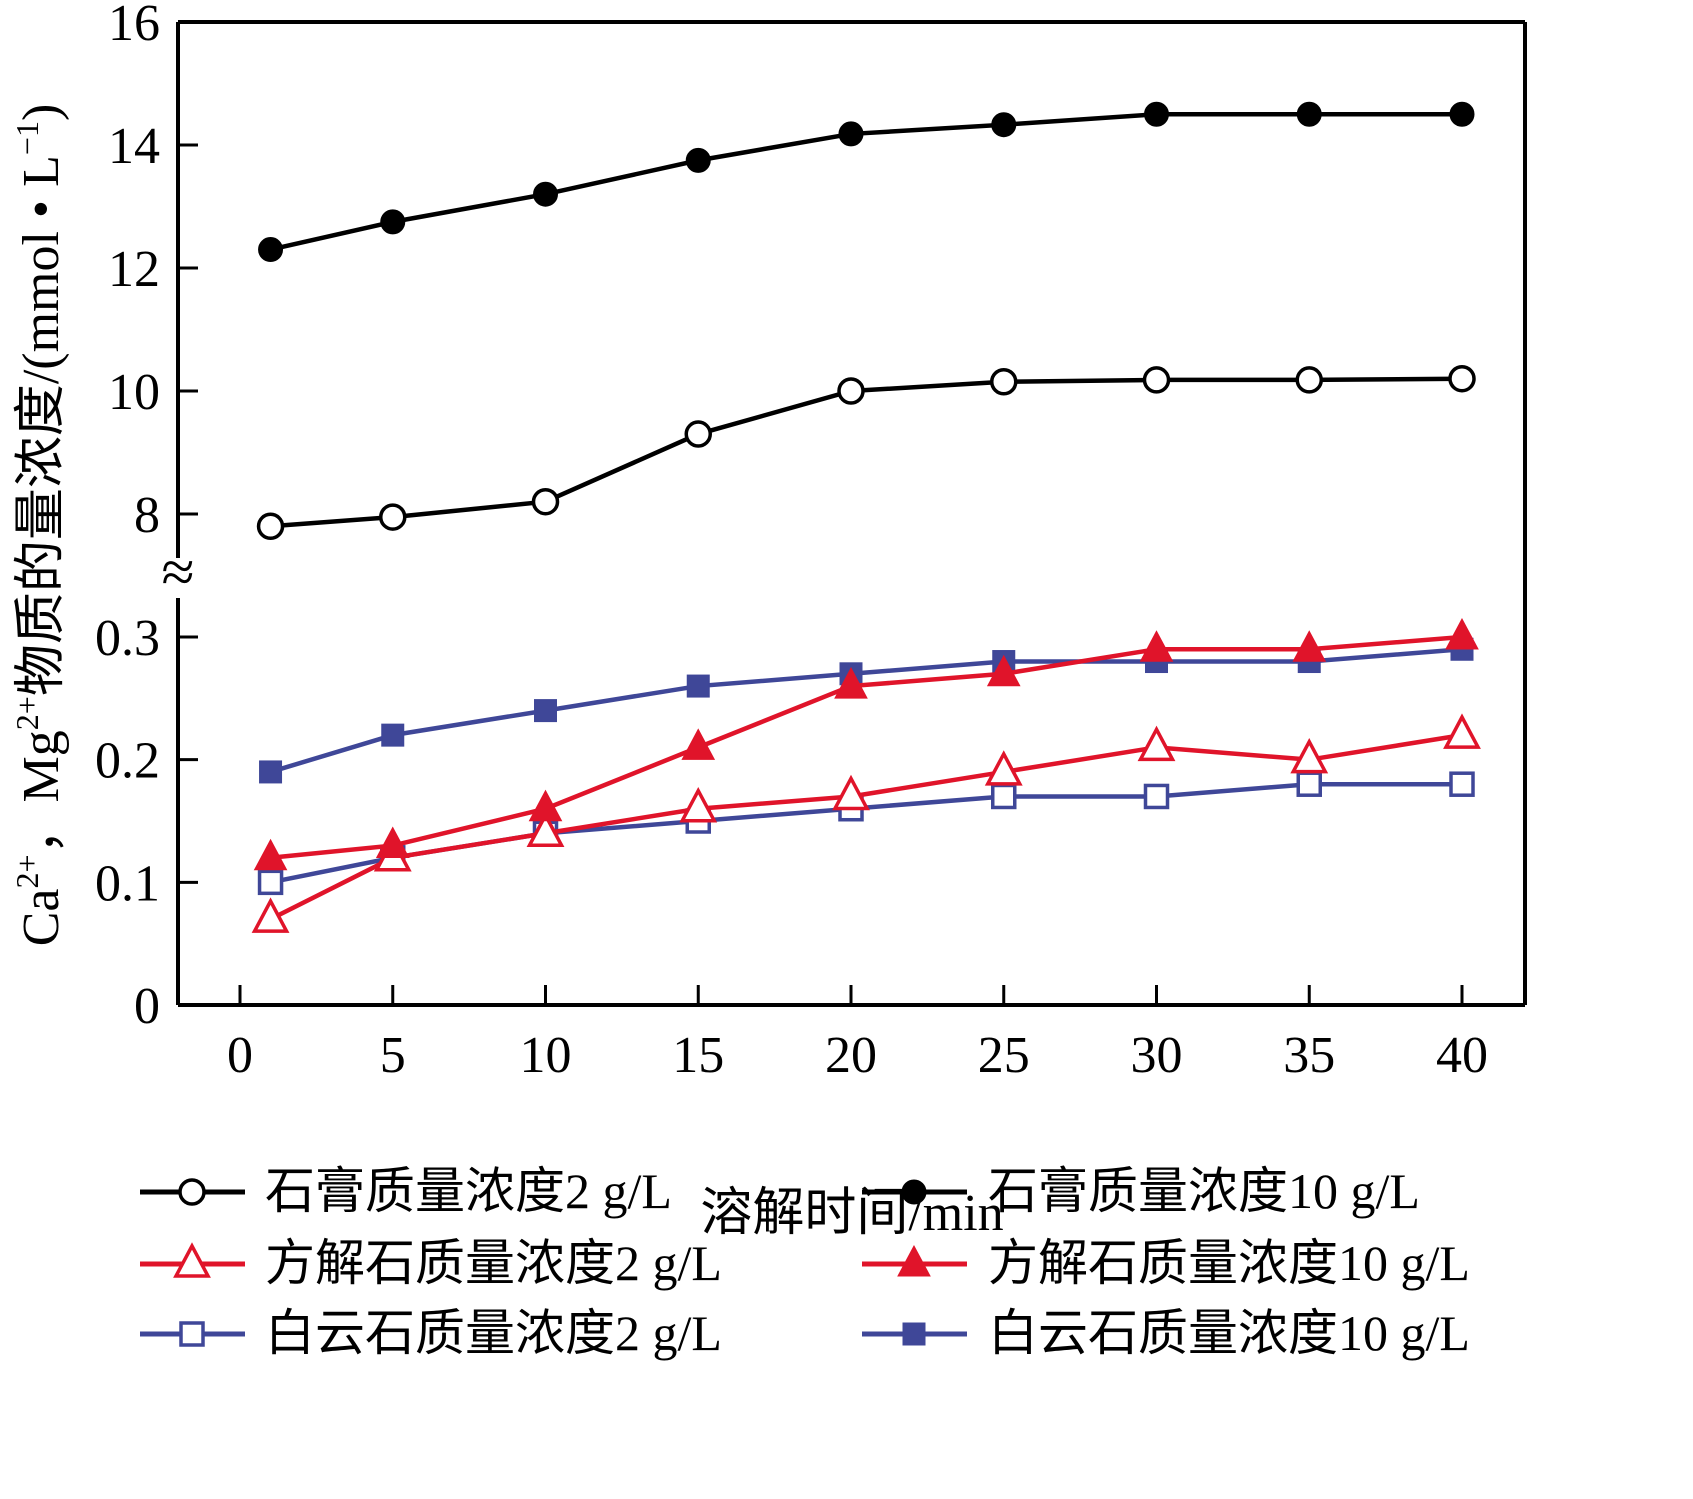  I want to click on x-tick-label: 25, so click(1004, 1055).